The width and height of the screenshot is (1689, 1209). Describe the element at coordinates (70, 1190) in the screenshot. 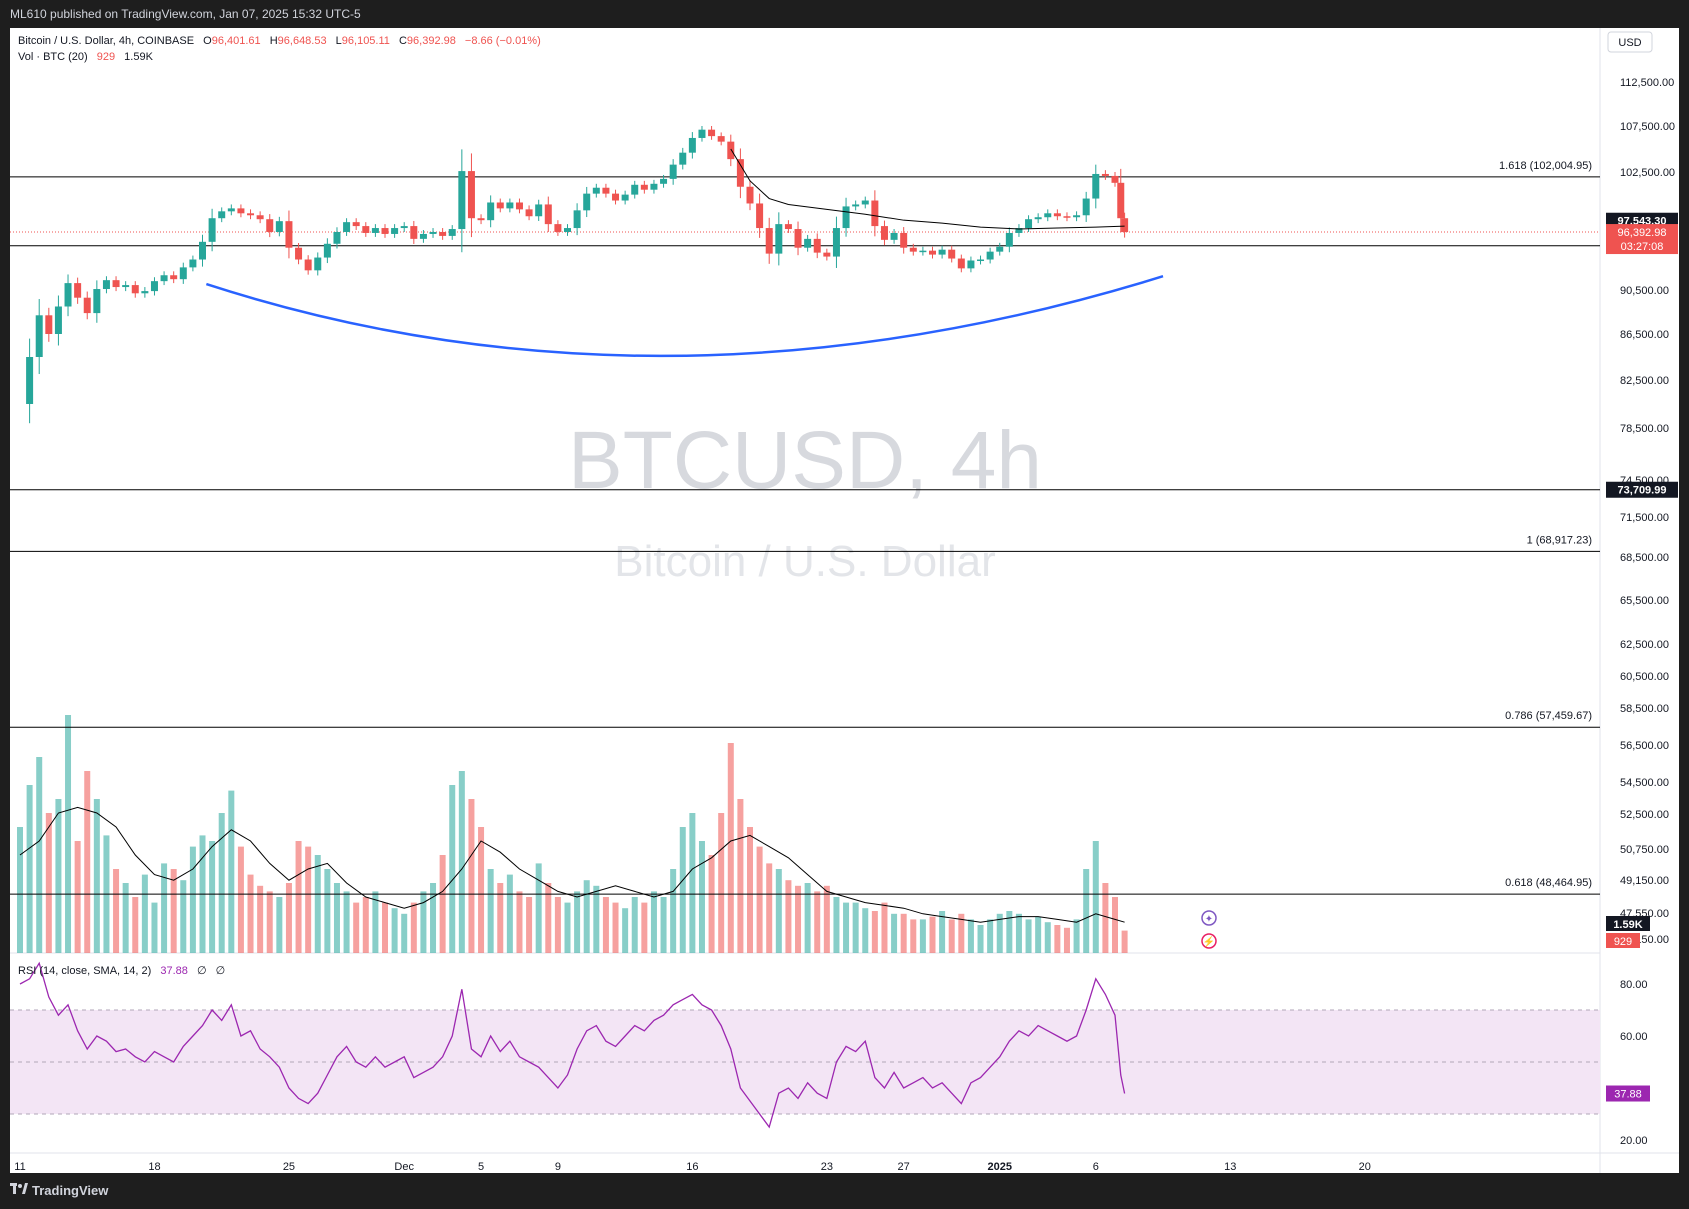

I see `tradingview-brand: TradingView` at that location.